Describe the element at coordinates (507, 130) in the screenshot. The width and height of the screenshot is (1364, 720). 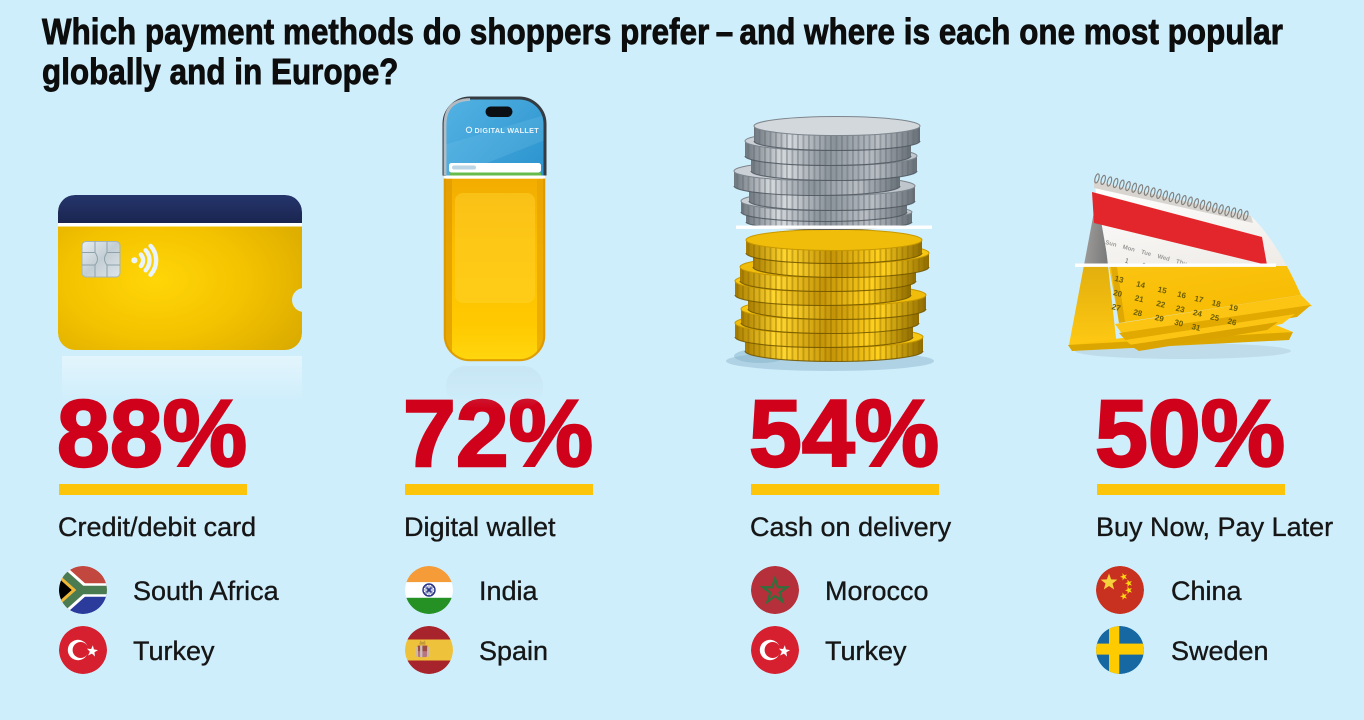
I see `svg-text: DIGITAL WALLET` at that location.